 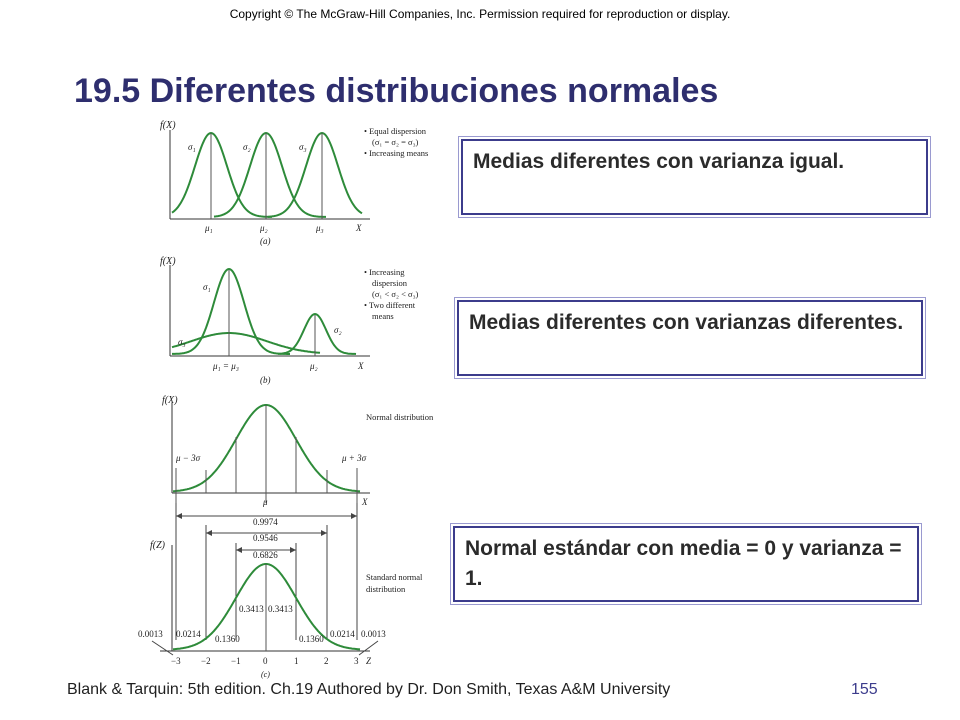 I want to click on panel-b-sigma-1: σ₁, so click(x=207, y=287).